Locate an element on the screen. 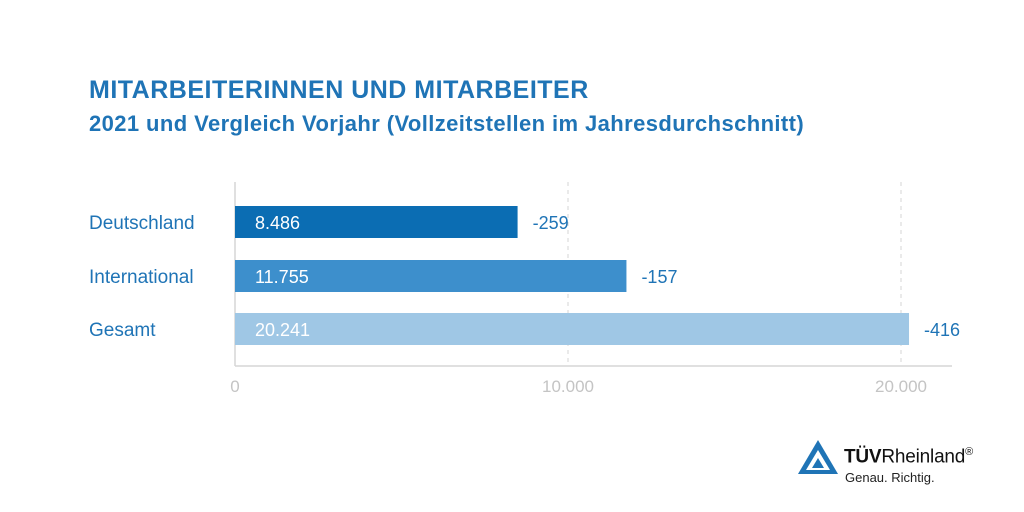 This screenshot has height=512, width=1024. change-label: -259 is located at coordinates (551, 223).